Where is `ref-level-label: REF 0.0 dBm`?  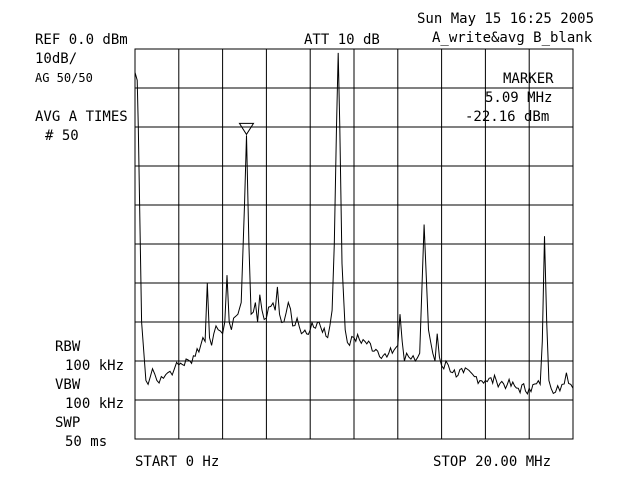
ref-level-label: REF 0.0 dBm is located at coordinates (81, 40).